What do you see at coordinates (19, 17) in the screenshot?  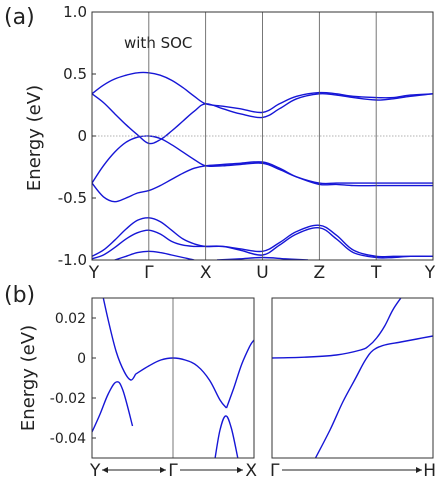 I see `panel-a-label: (a)` at bounding box center [19, 17].